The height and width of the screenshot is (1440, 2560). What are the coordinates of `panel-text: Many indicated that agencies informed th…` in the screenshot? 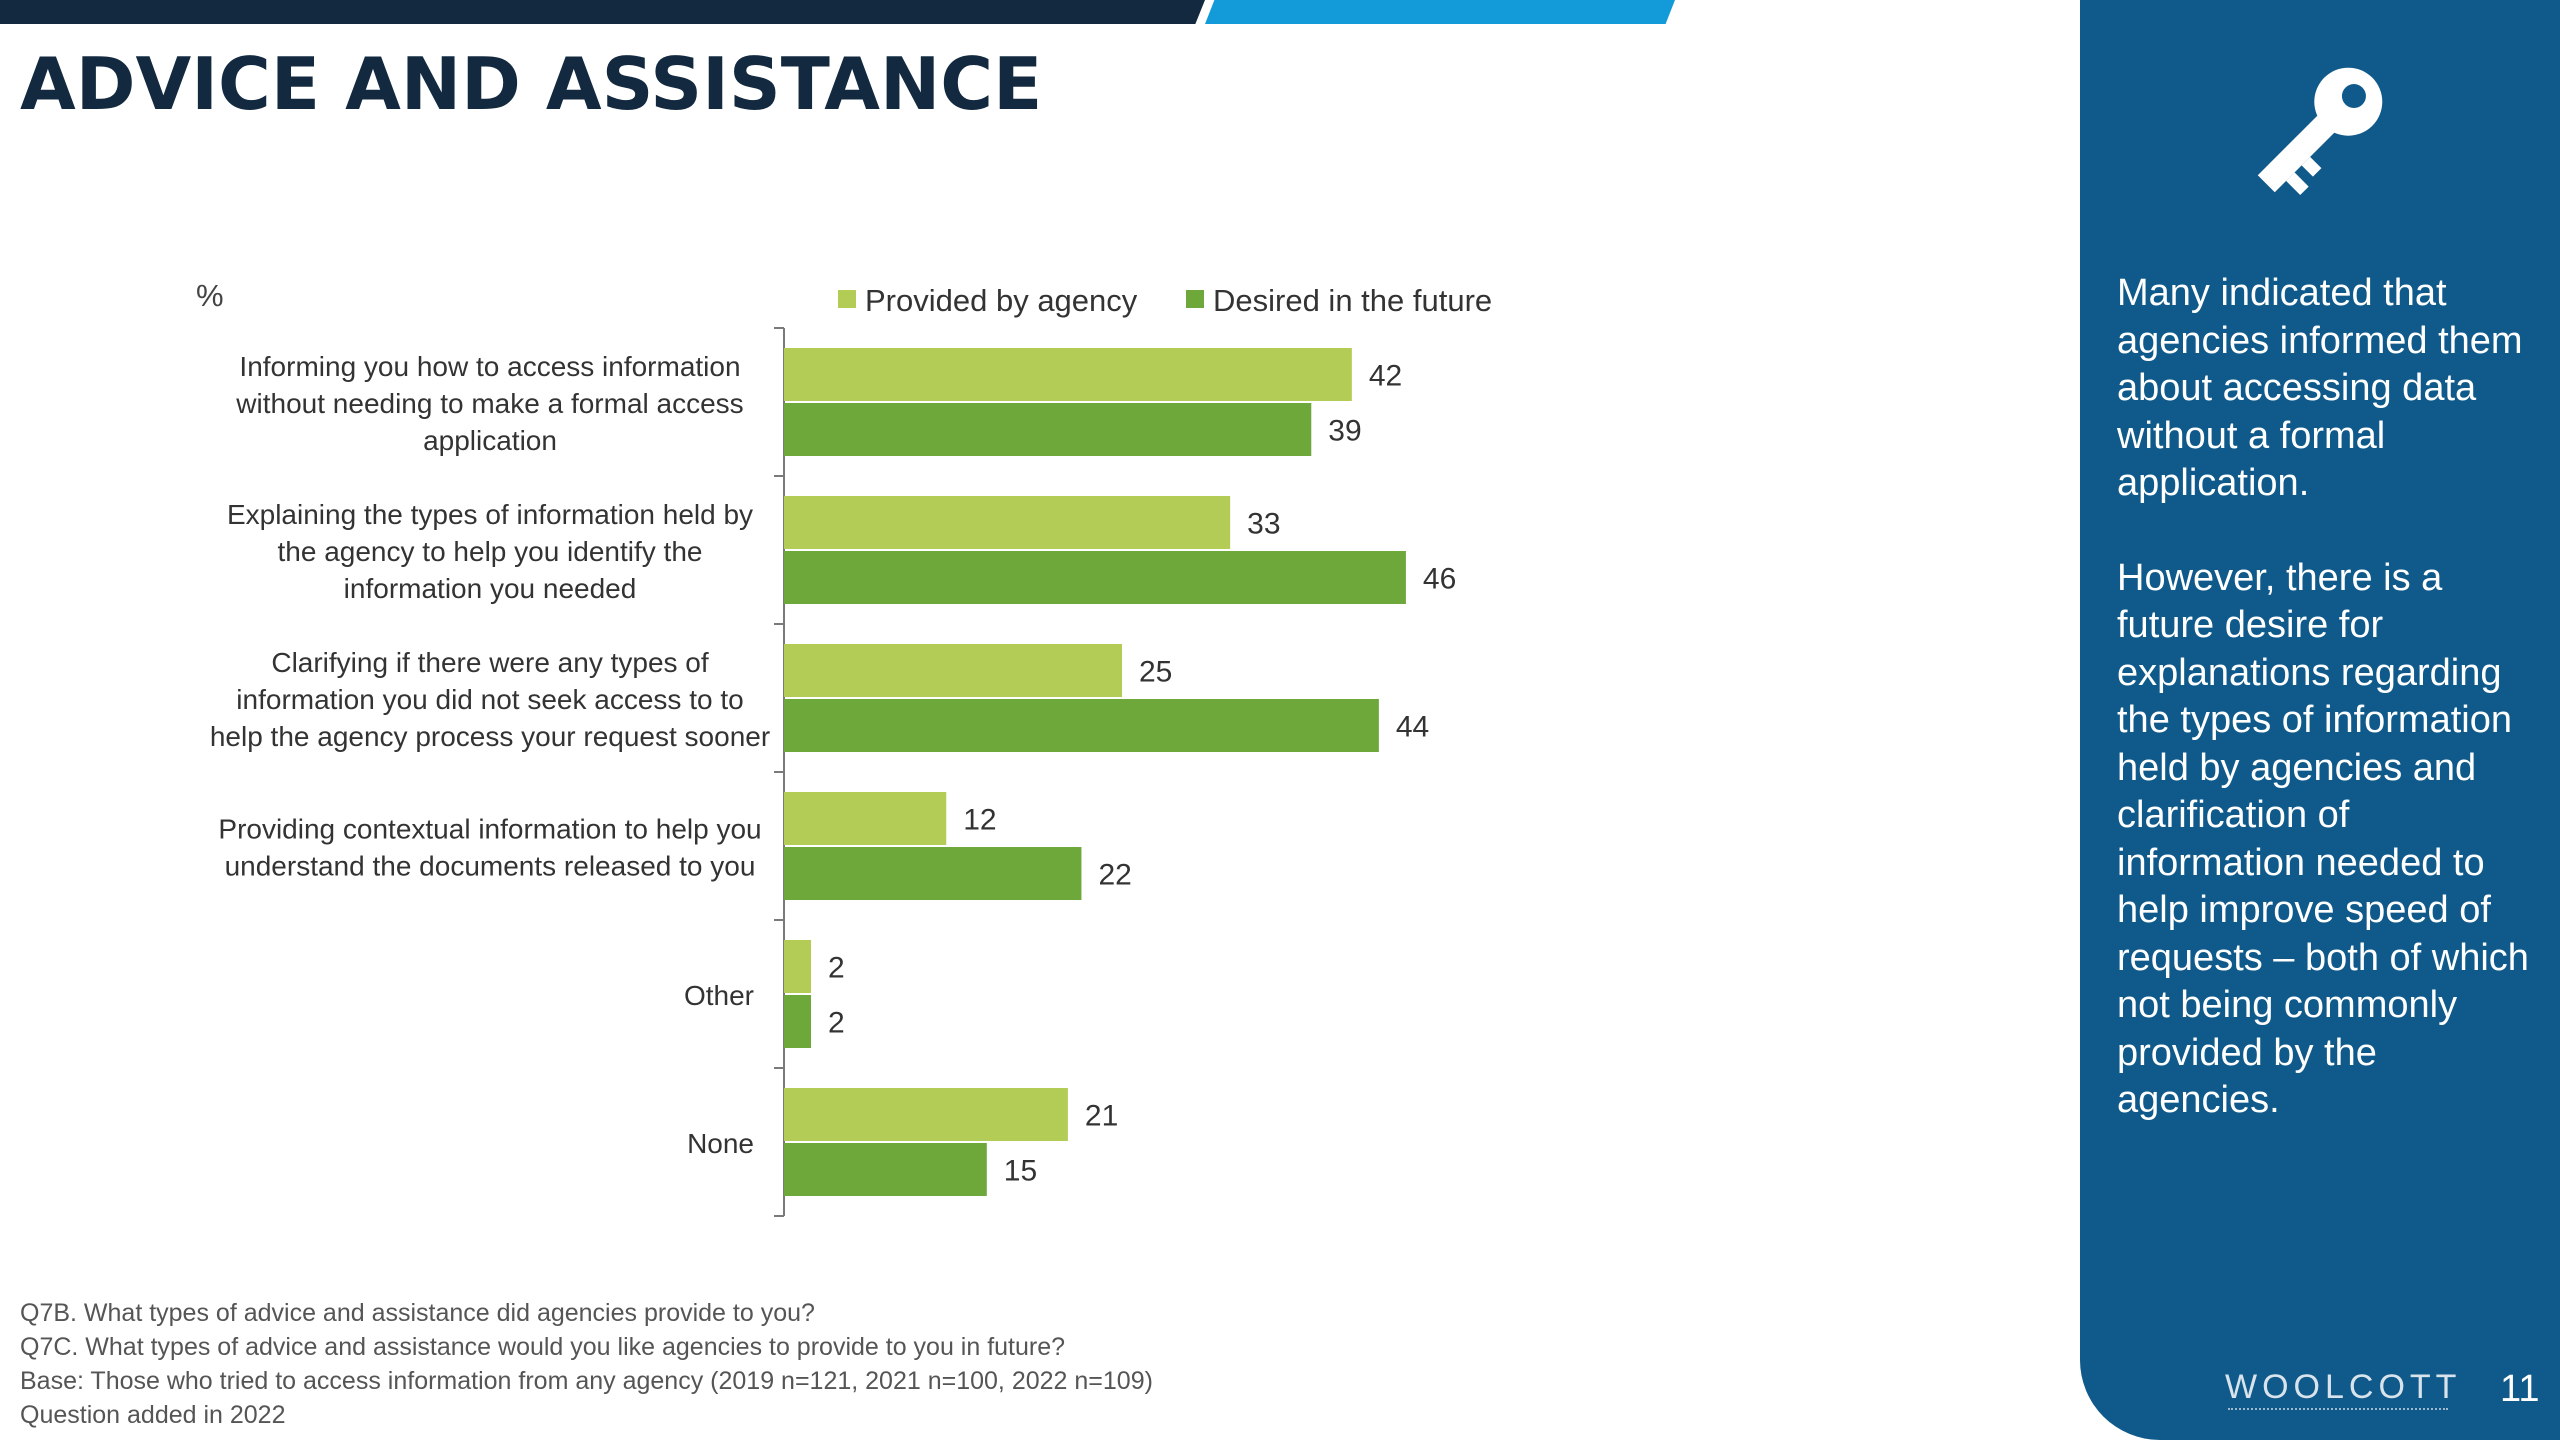 It's located at (2327, 721).